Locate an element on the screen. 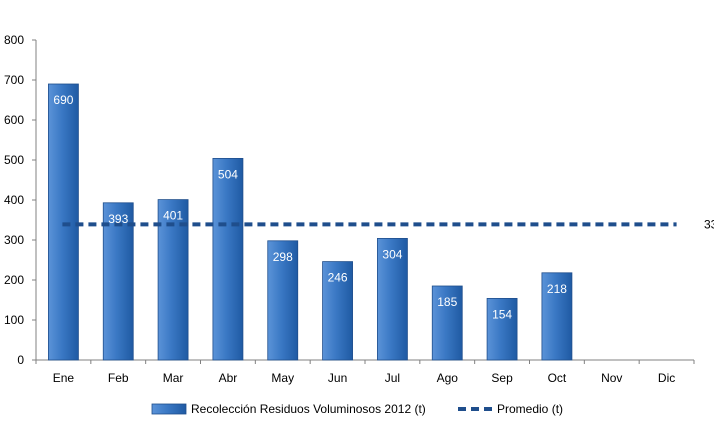 The width and height of the screenshot is (714, 432). x-tick-label: Abr is located at coordinates (228, 378).